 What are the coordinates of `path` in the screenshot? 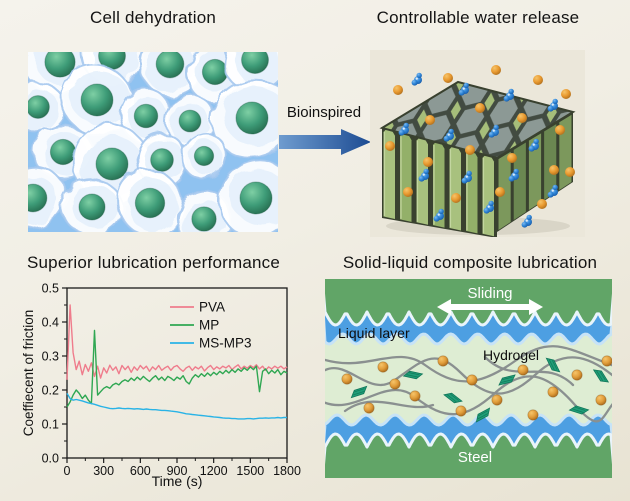 It's located at (413, 375).